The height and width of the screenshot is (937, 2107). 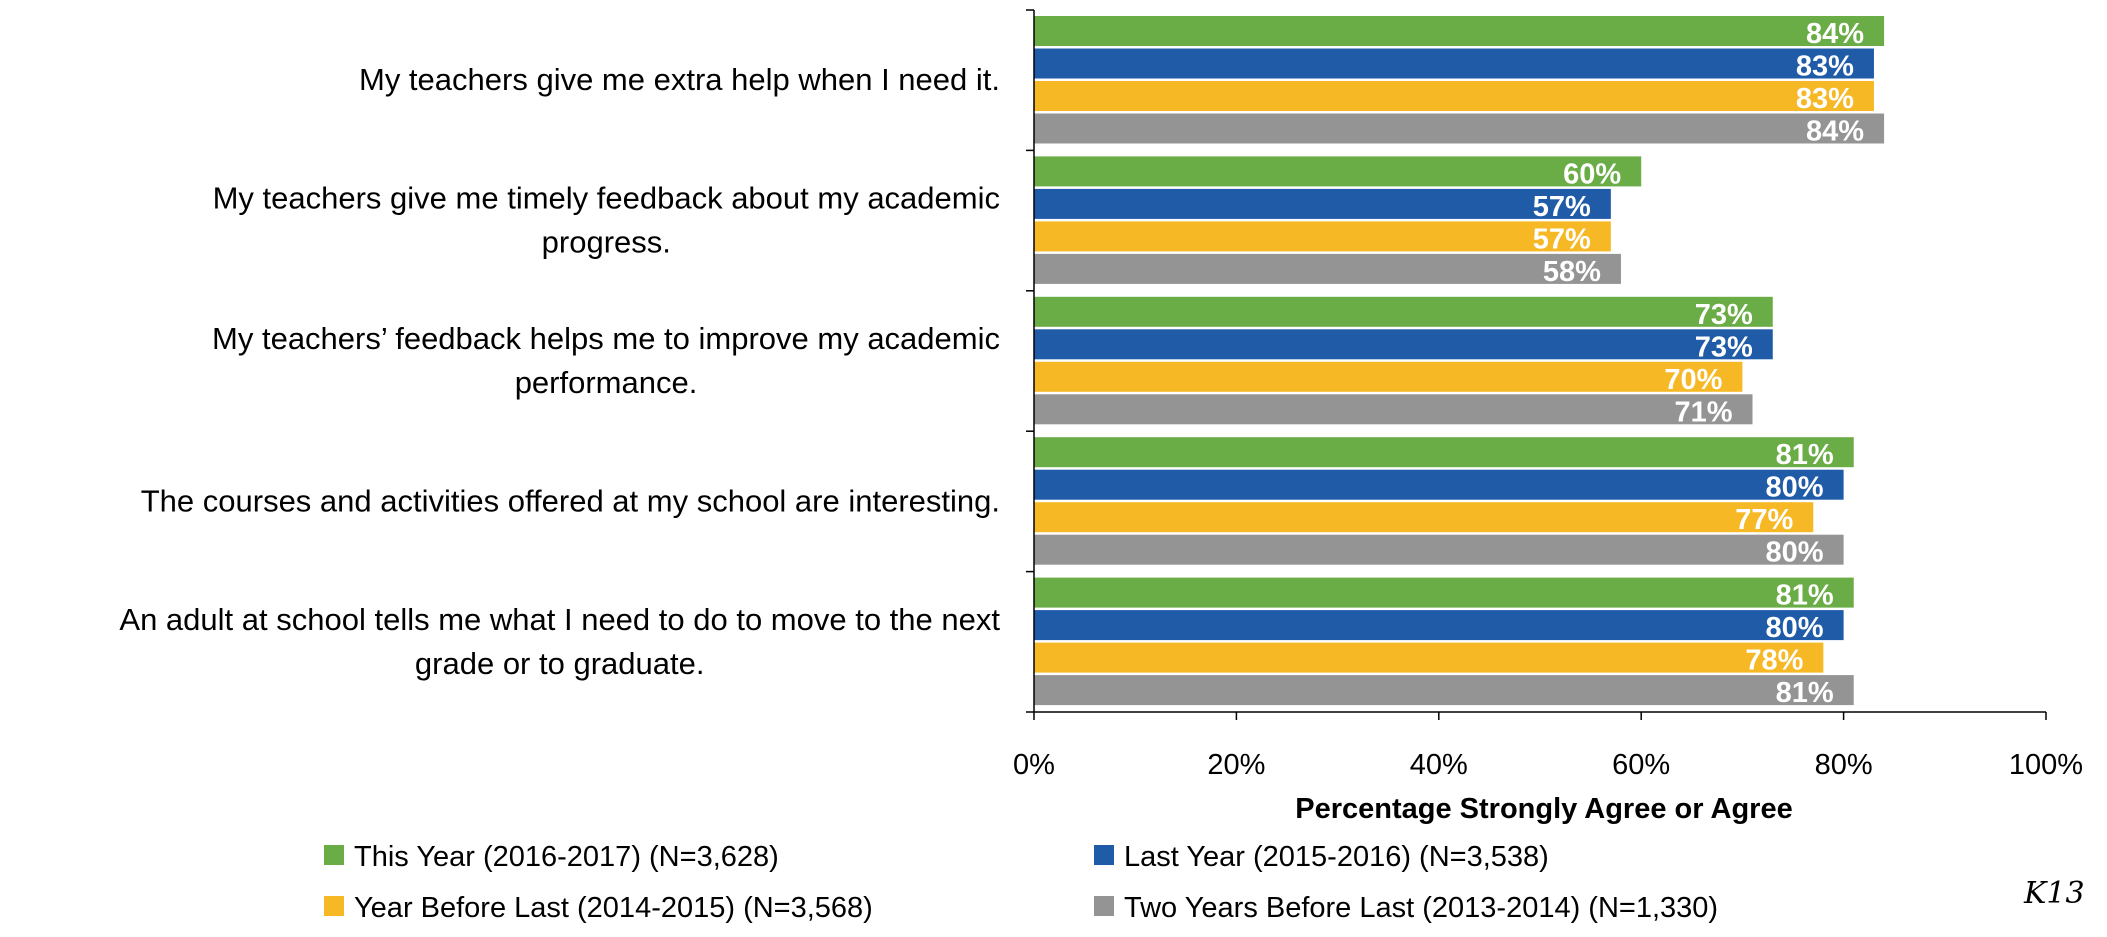 What do you see at coordinates (566, 857) in the screenshot?
I see `legend-label: This Year (2016-2017) (N=3,628)` at bounding box center [566, 857].